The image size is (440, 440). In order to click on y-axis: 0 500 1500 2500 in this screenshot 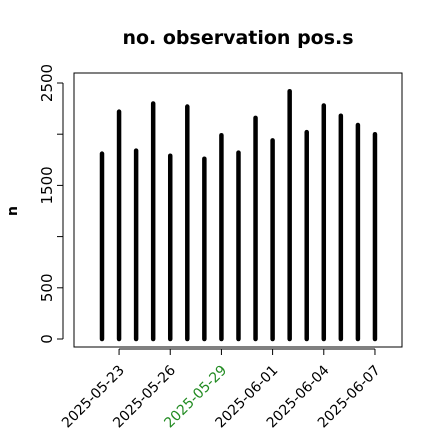, I will do `click(51, 204)`.